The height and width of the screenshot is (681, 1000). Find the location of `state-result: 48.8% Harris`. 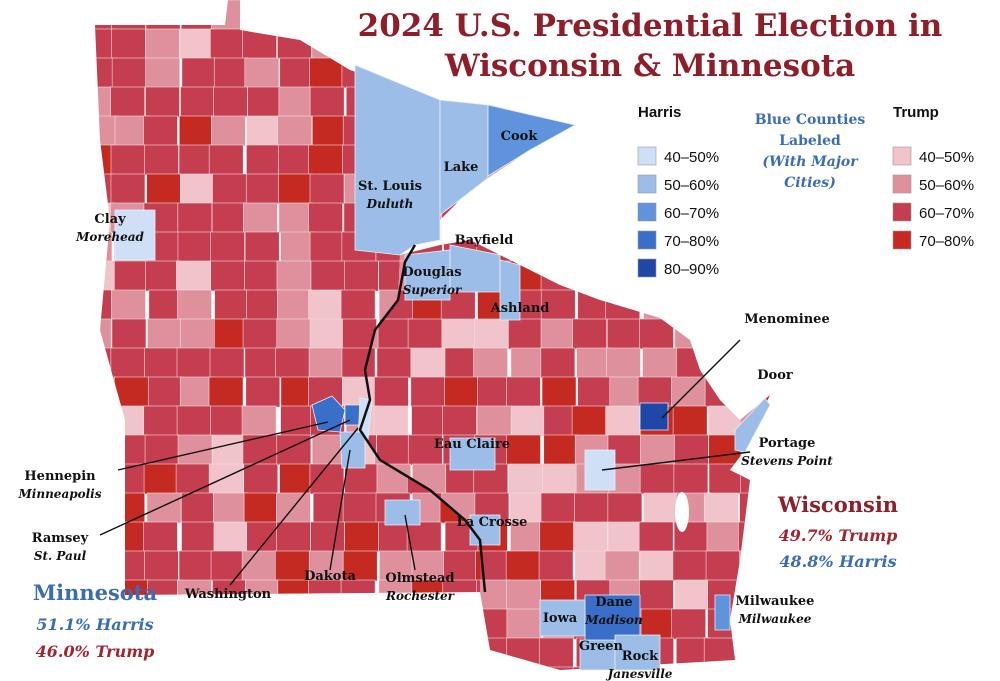

state-result: 48.8% Harris is located at coordinates (837, 561).